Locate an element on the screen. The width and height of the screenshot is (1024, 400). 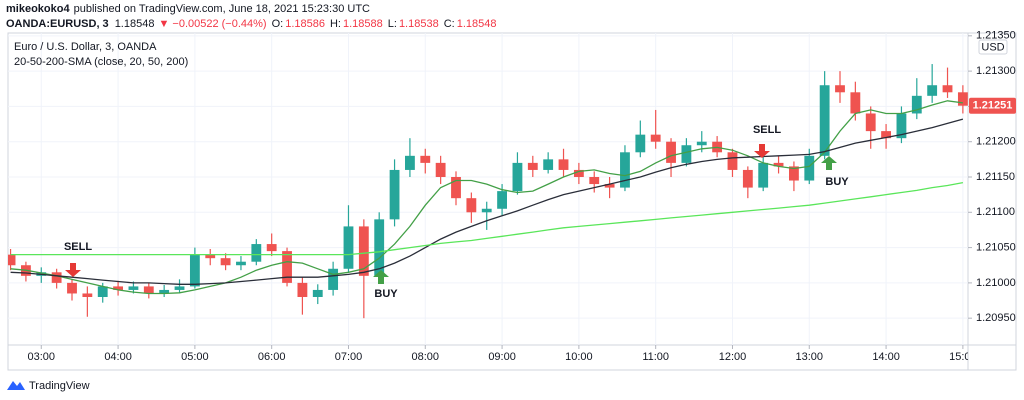
x-tick-label: 09:00 is located at coordinates (502, 357).